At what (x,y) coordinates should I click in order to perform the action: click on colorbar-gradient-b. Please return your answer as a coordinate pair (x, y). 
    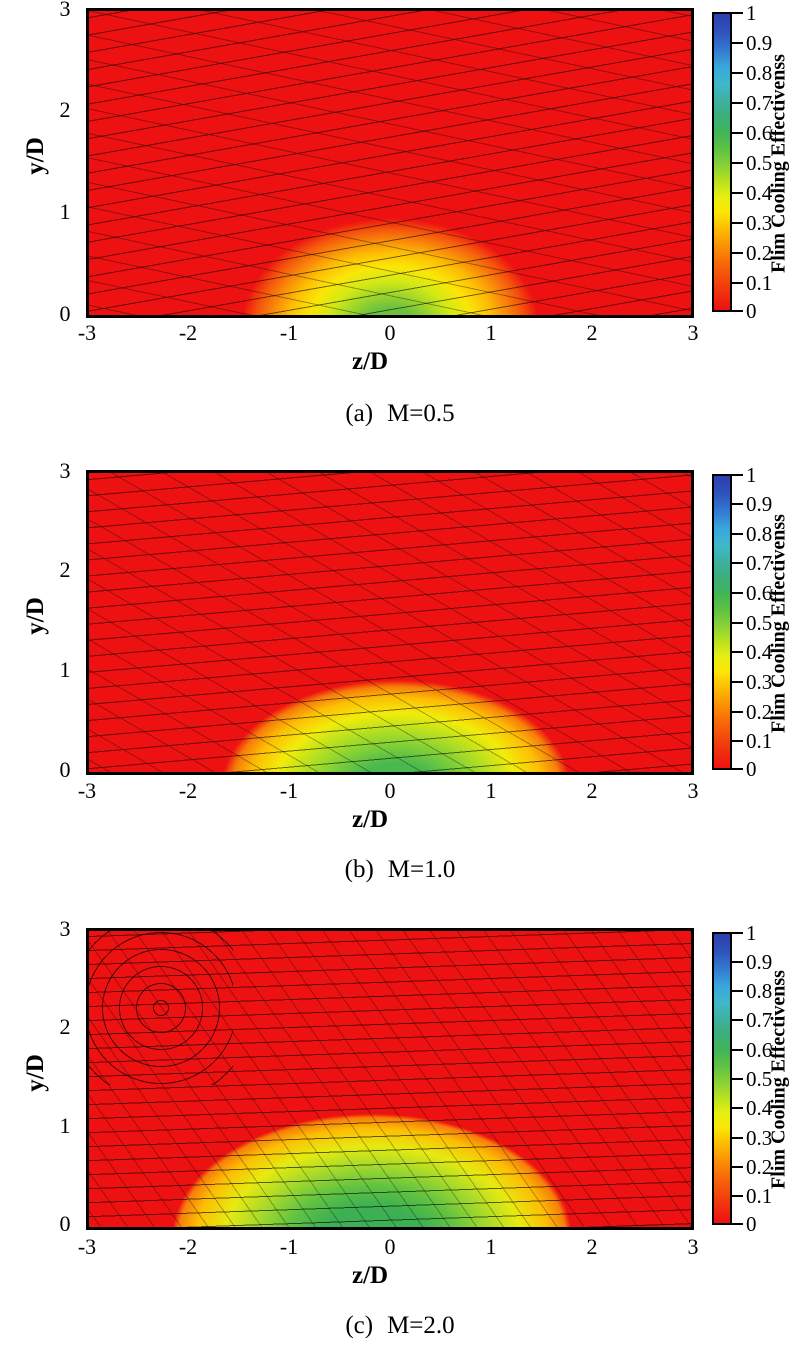
    Looking at the image, I should click on (722, 622).